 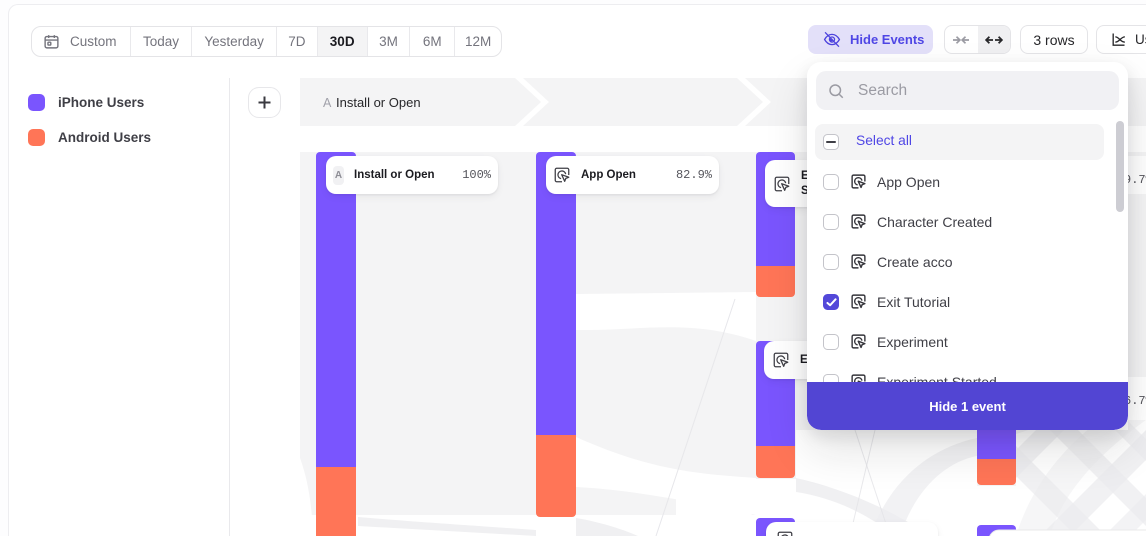 I want to click on svg-text: 9.7%, so click(x=1135, y=180).